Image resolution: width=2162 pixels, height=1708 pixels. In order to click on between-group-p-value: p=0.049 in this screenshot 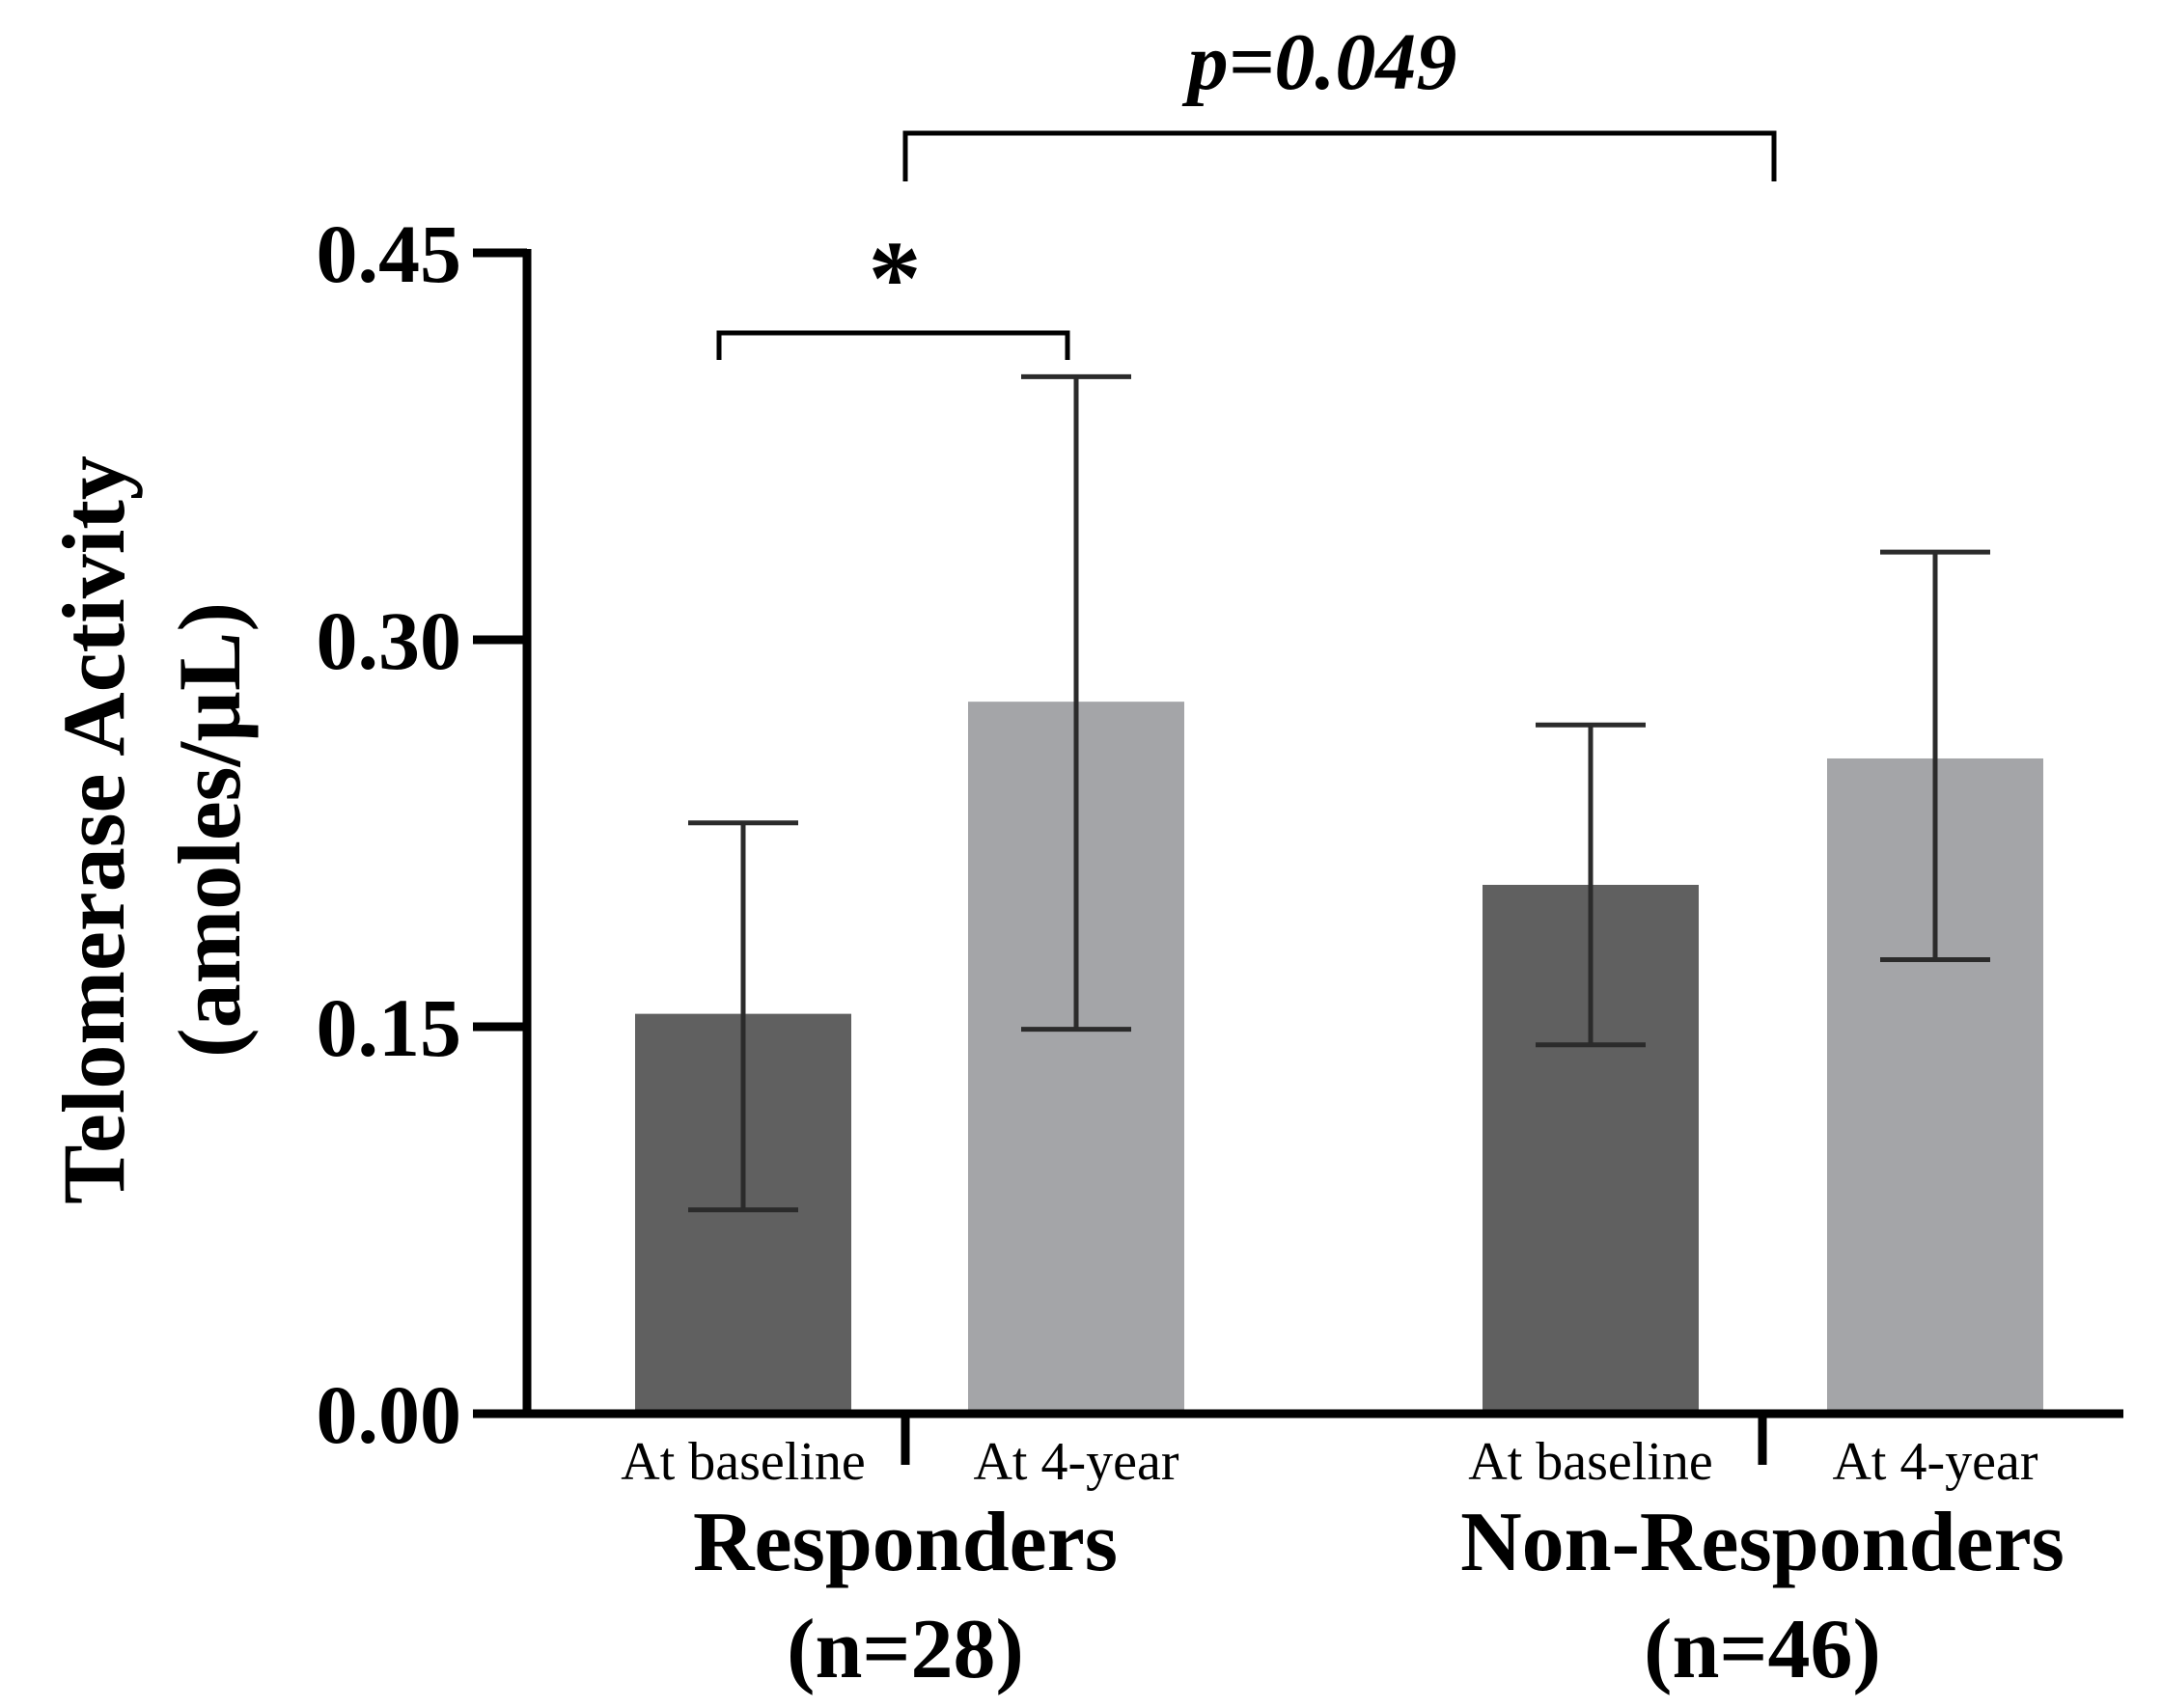, I will do `click(1319, 62)`.